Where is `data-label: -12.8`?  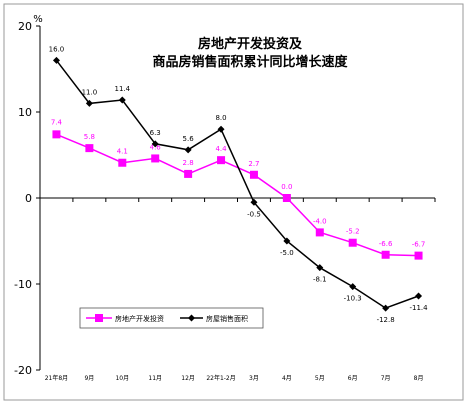 data-label: -12.8 is located at coordinates (386, 320).